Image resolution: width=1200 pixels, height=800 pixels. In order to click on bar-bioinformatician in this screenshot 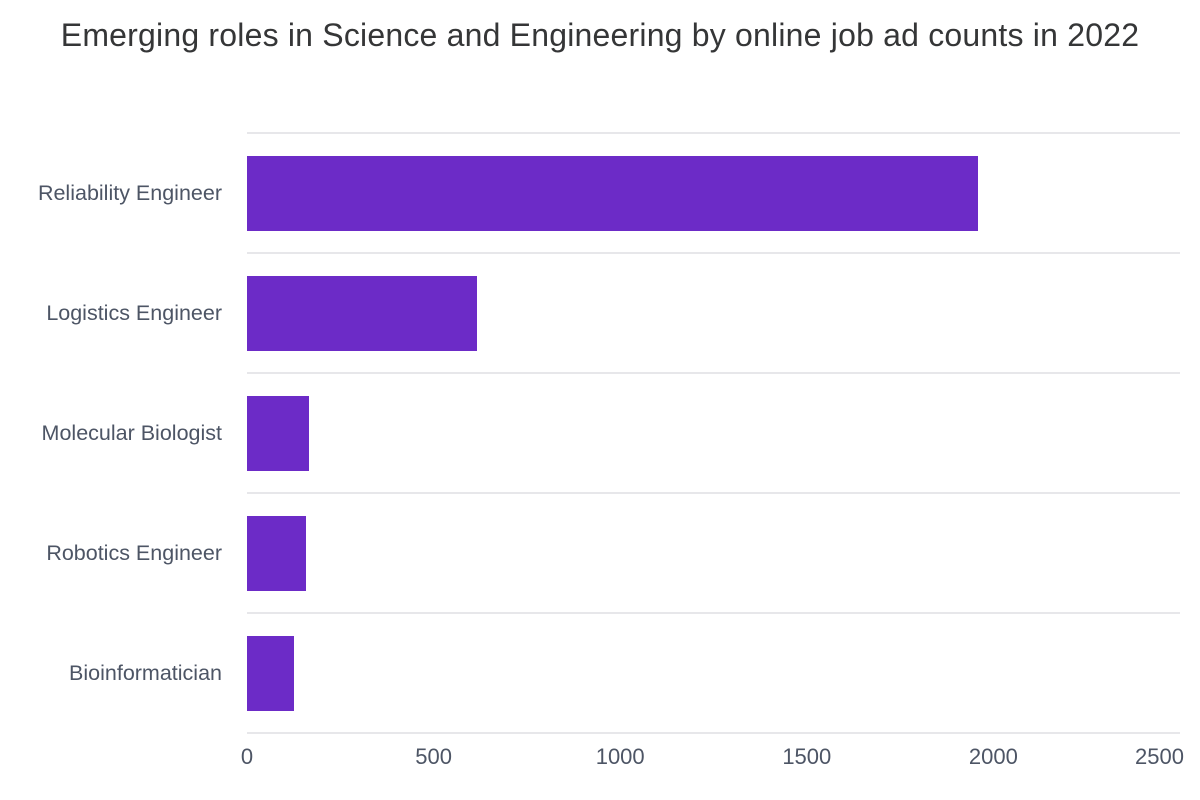, I will do `click(271, 673)`.